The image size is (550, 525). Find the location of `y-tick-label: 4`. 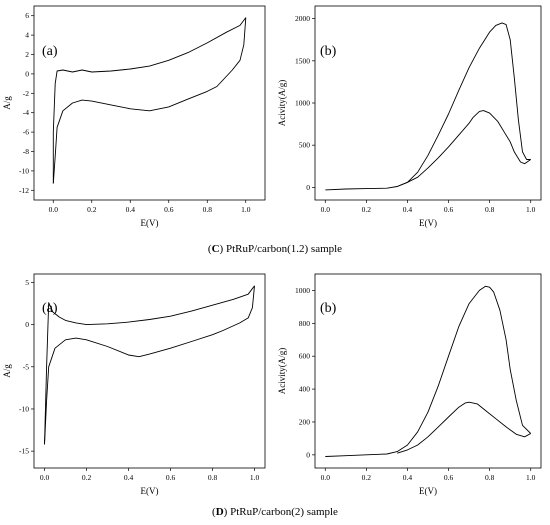

y-tick-label: 4 is located at coordinates (27, 35).